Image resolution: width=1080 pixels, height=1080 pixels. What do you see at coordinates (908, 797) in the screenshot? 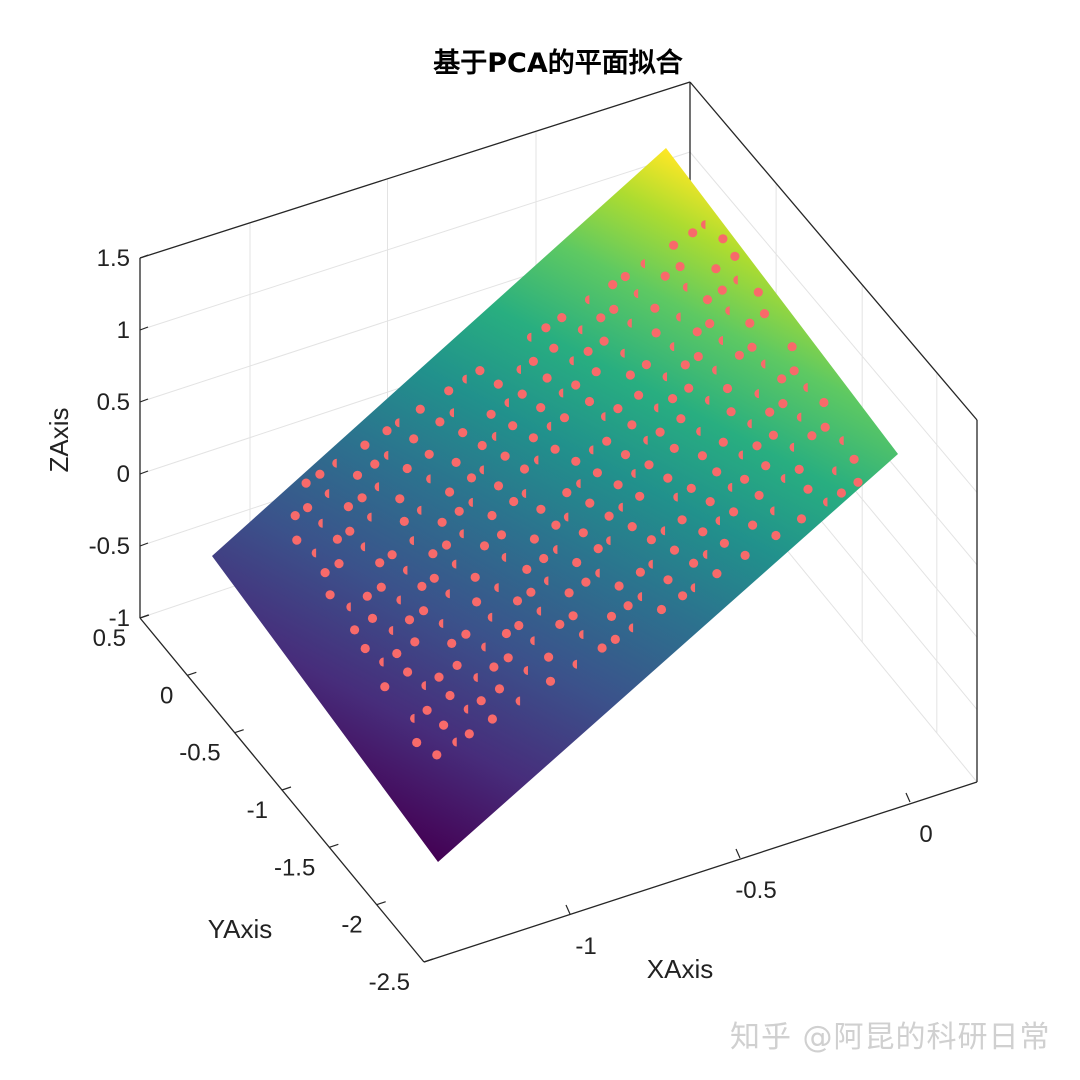
I see `x-tick-mark` at bounding box center [908, 797].